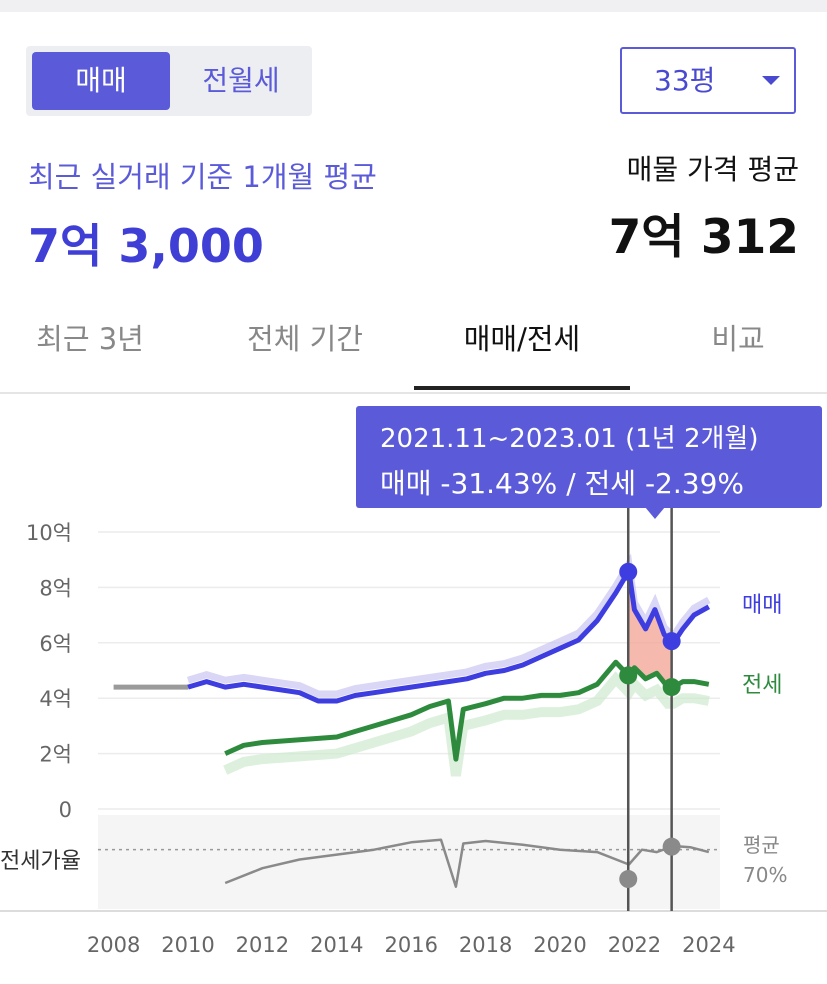 The width and height of the screenshot is (827, 984). I want to click on active-tab-indicator, so click(522, 388).